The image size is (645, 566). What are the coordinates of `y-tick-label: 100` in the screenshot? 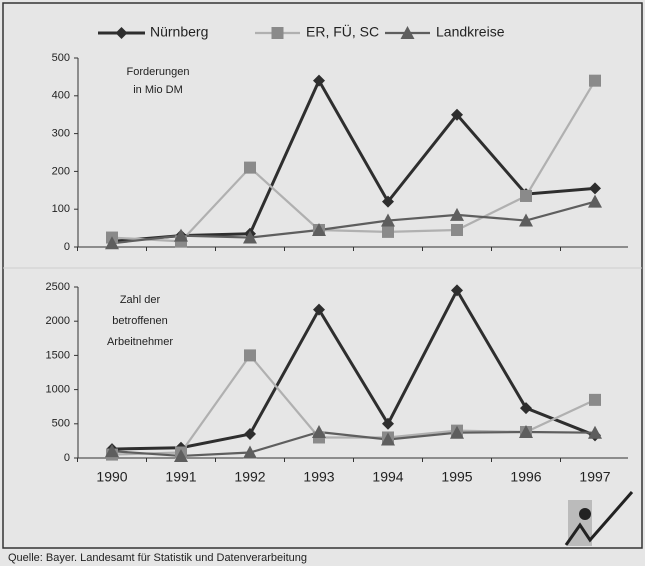 It's located at (61, 209).